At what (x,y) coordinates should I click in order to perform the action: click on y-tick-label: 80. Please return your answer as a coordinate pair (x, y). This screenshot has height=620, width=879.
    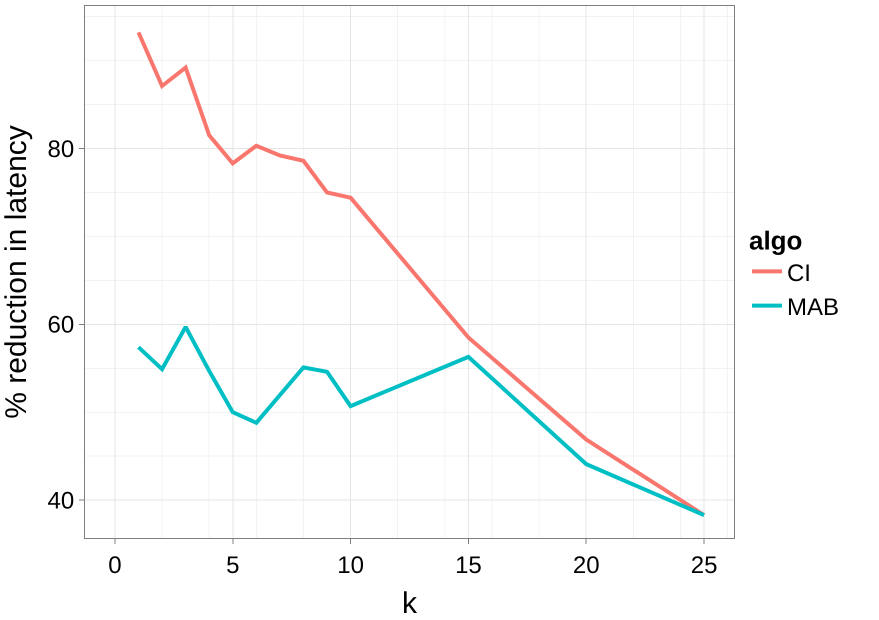
    Looking at the image, I should click on (60, 149).